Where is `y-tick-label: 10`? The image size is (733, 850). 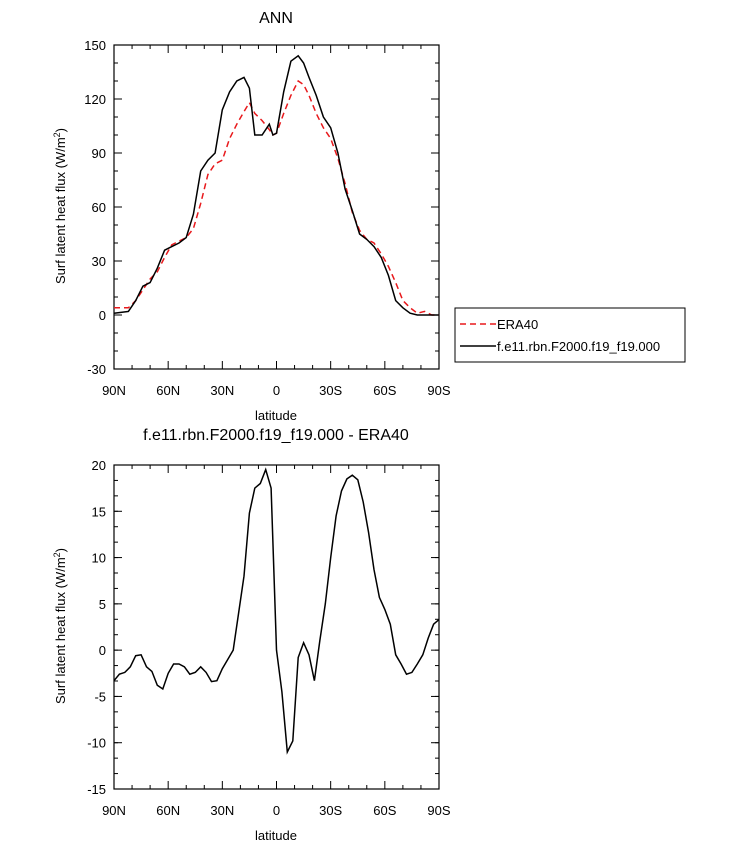 y-tick-label: 10 is located at coordinates (99, 558).